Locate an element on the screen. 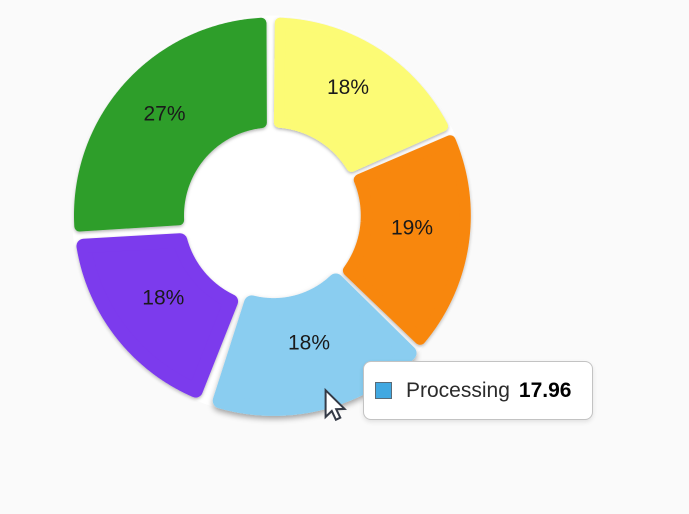 This screenshot has width=689, height=514. svg-text: 27% is located at coordinates (164, 114).